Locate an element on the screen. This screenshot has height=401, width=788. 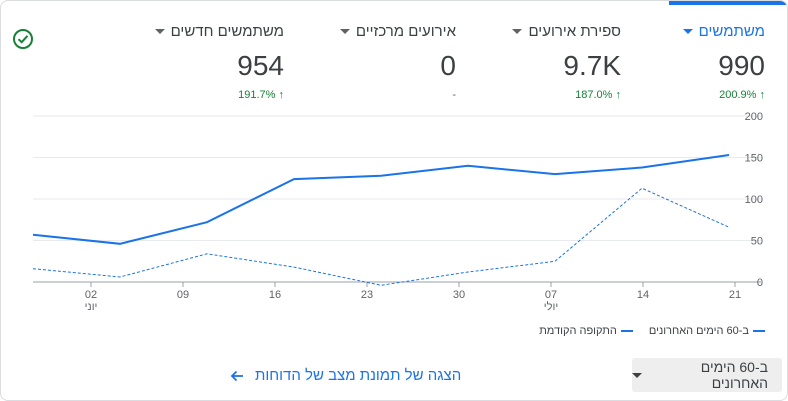
y-tick-label: 150 is located at coordinates (754, 159).